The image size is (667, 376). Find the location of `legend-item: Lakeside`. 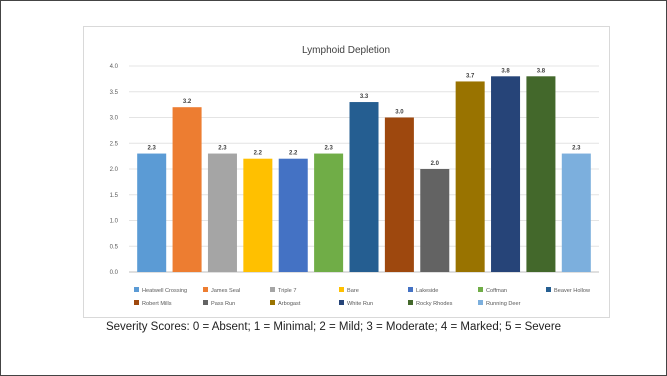

legend-item: Lakeside is located at coordinates (423, 290).